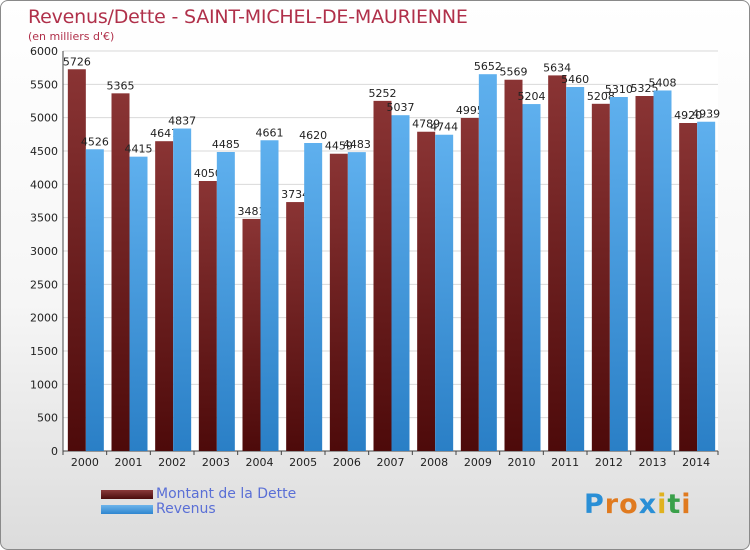 Image resolution: width=750 pixels, height=550 pixels. I want to click on data-label-dette: 5365, so click(121, 85).